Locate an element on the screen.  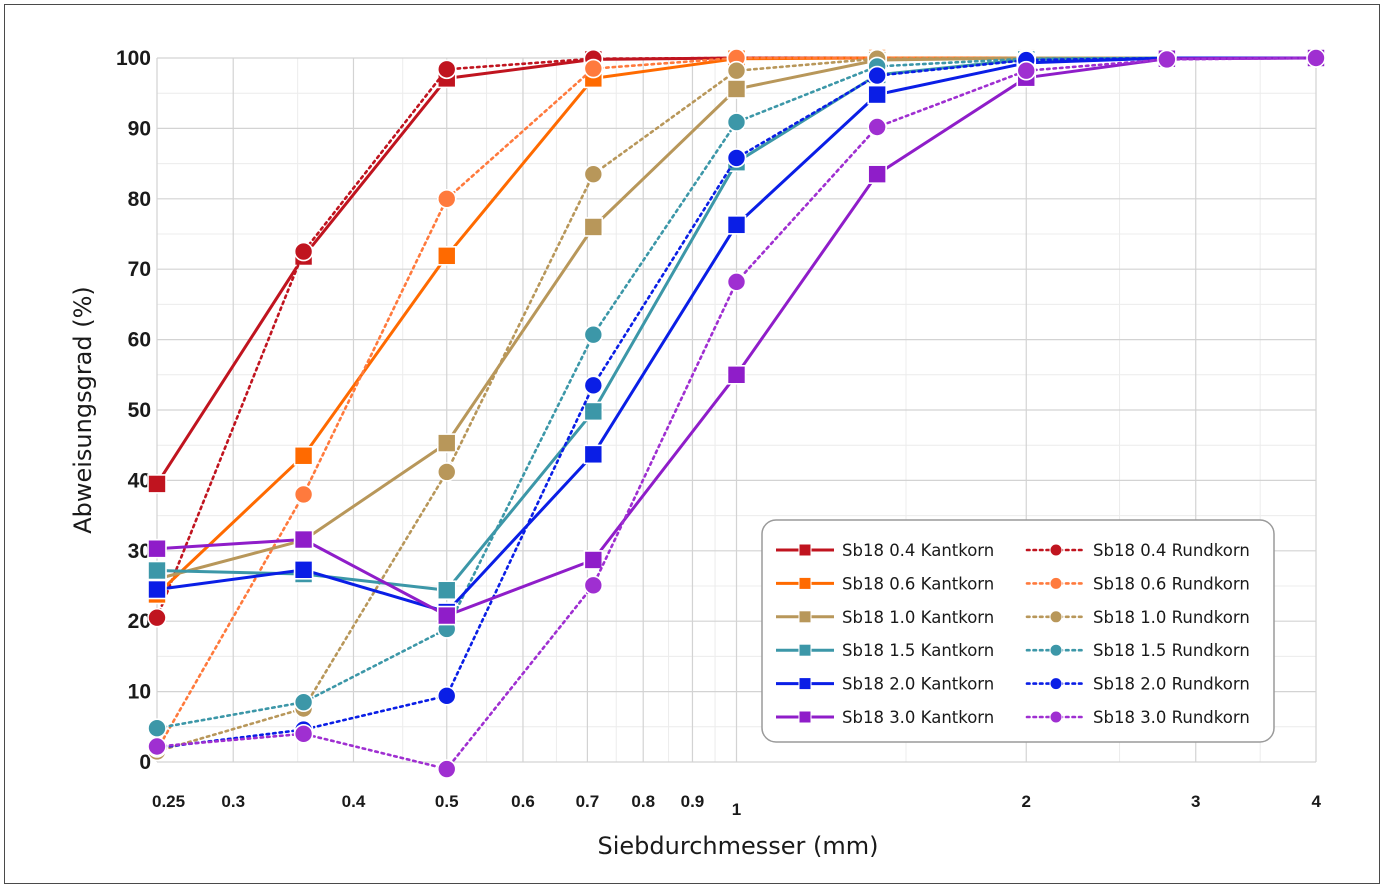
legend-label: Sb18 2.0 Kantkorn is located at coordinates (918, 684).